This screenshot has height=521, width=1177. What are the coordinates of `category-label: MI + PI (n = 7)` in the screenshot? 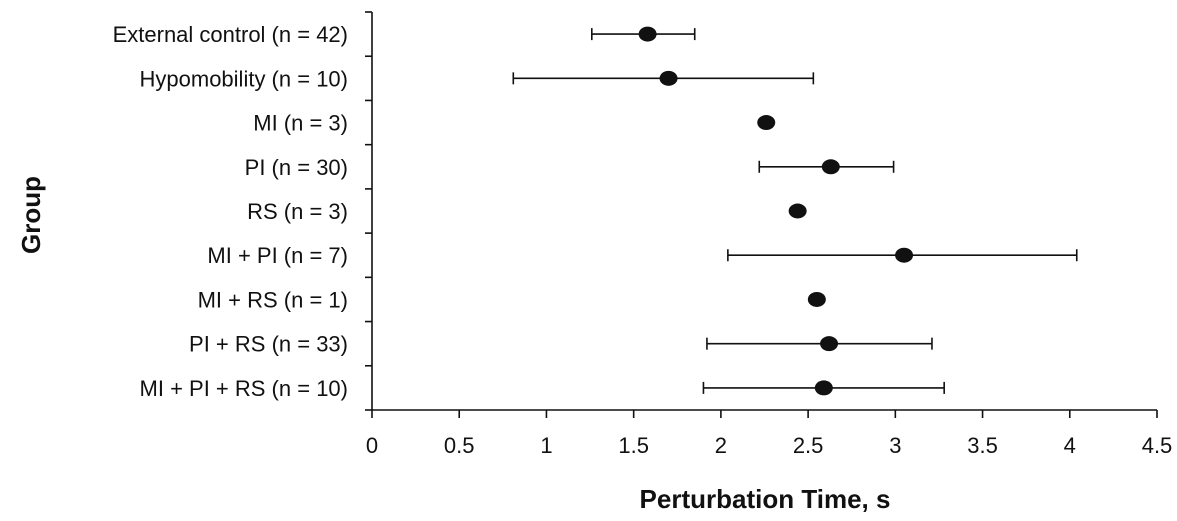 It's located at (277, 255).